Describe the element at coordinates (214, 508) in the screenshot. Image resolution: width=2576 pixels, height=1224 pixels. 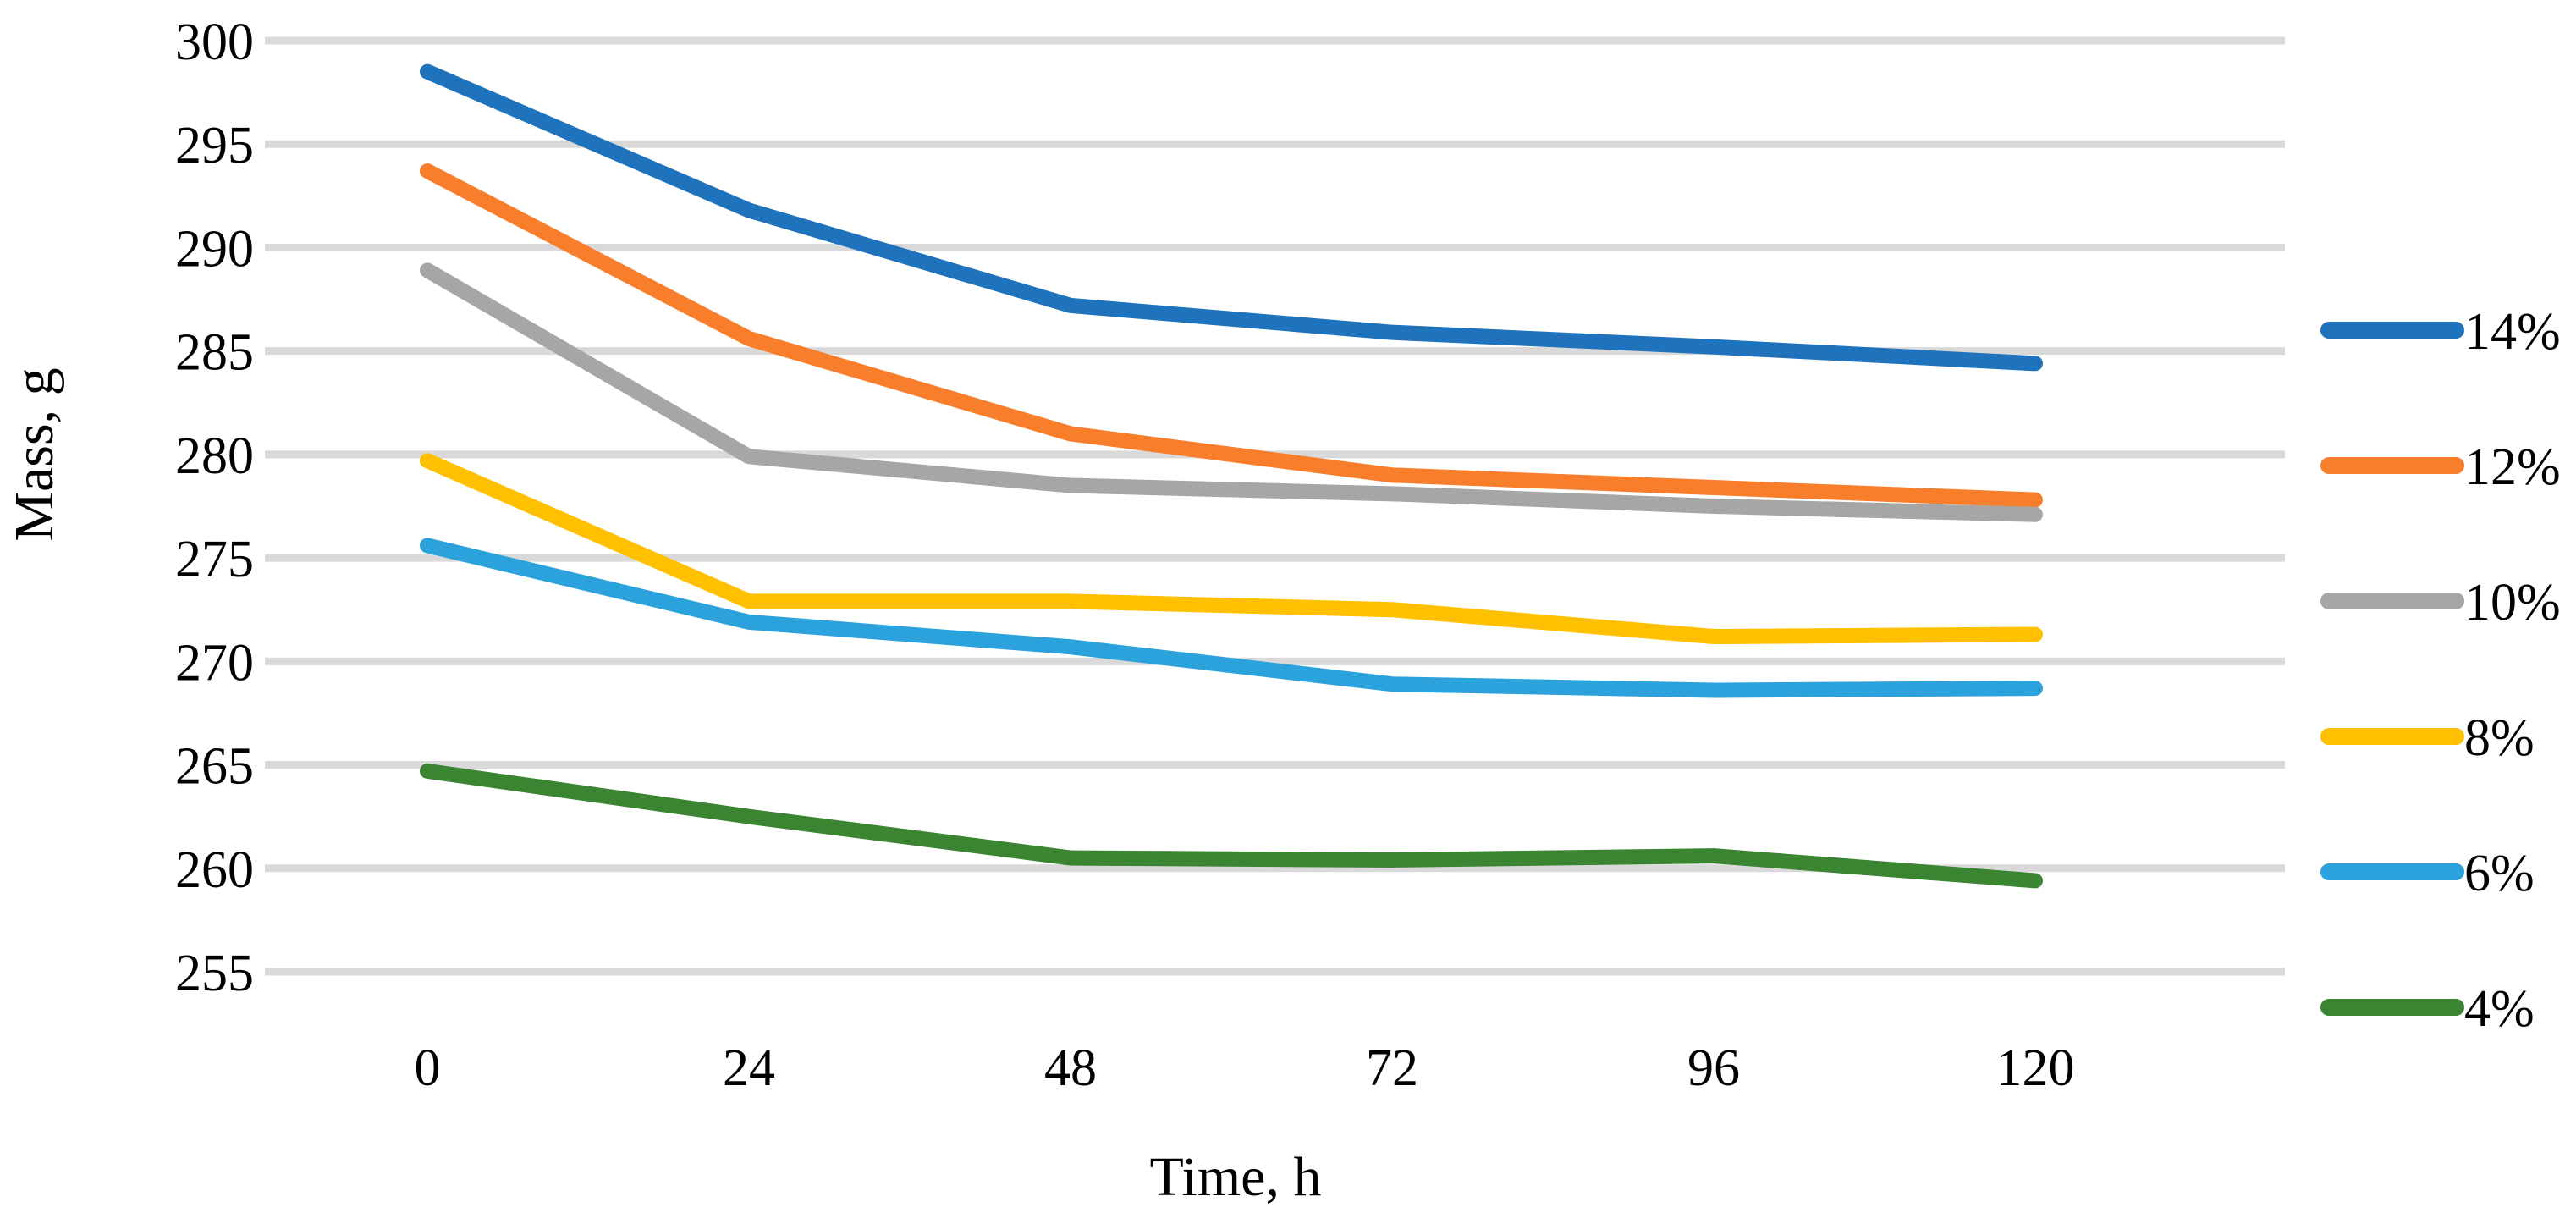
I see `y-axis-tick-labels: 255 260 265 270 275 280 285 290 295 300` at that location.